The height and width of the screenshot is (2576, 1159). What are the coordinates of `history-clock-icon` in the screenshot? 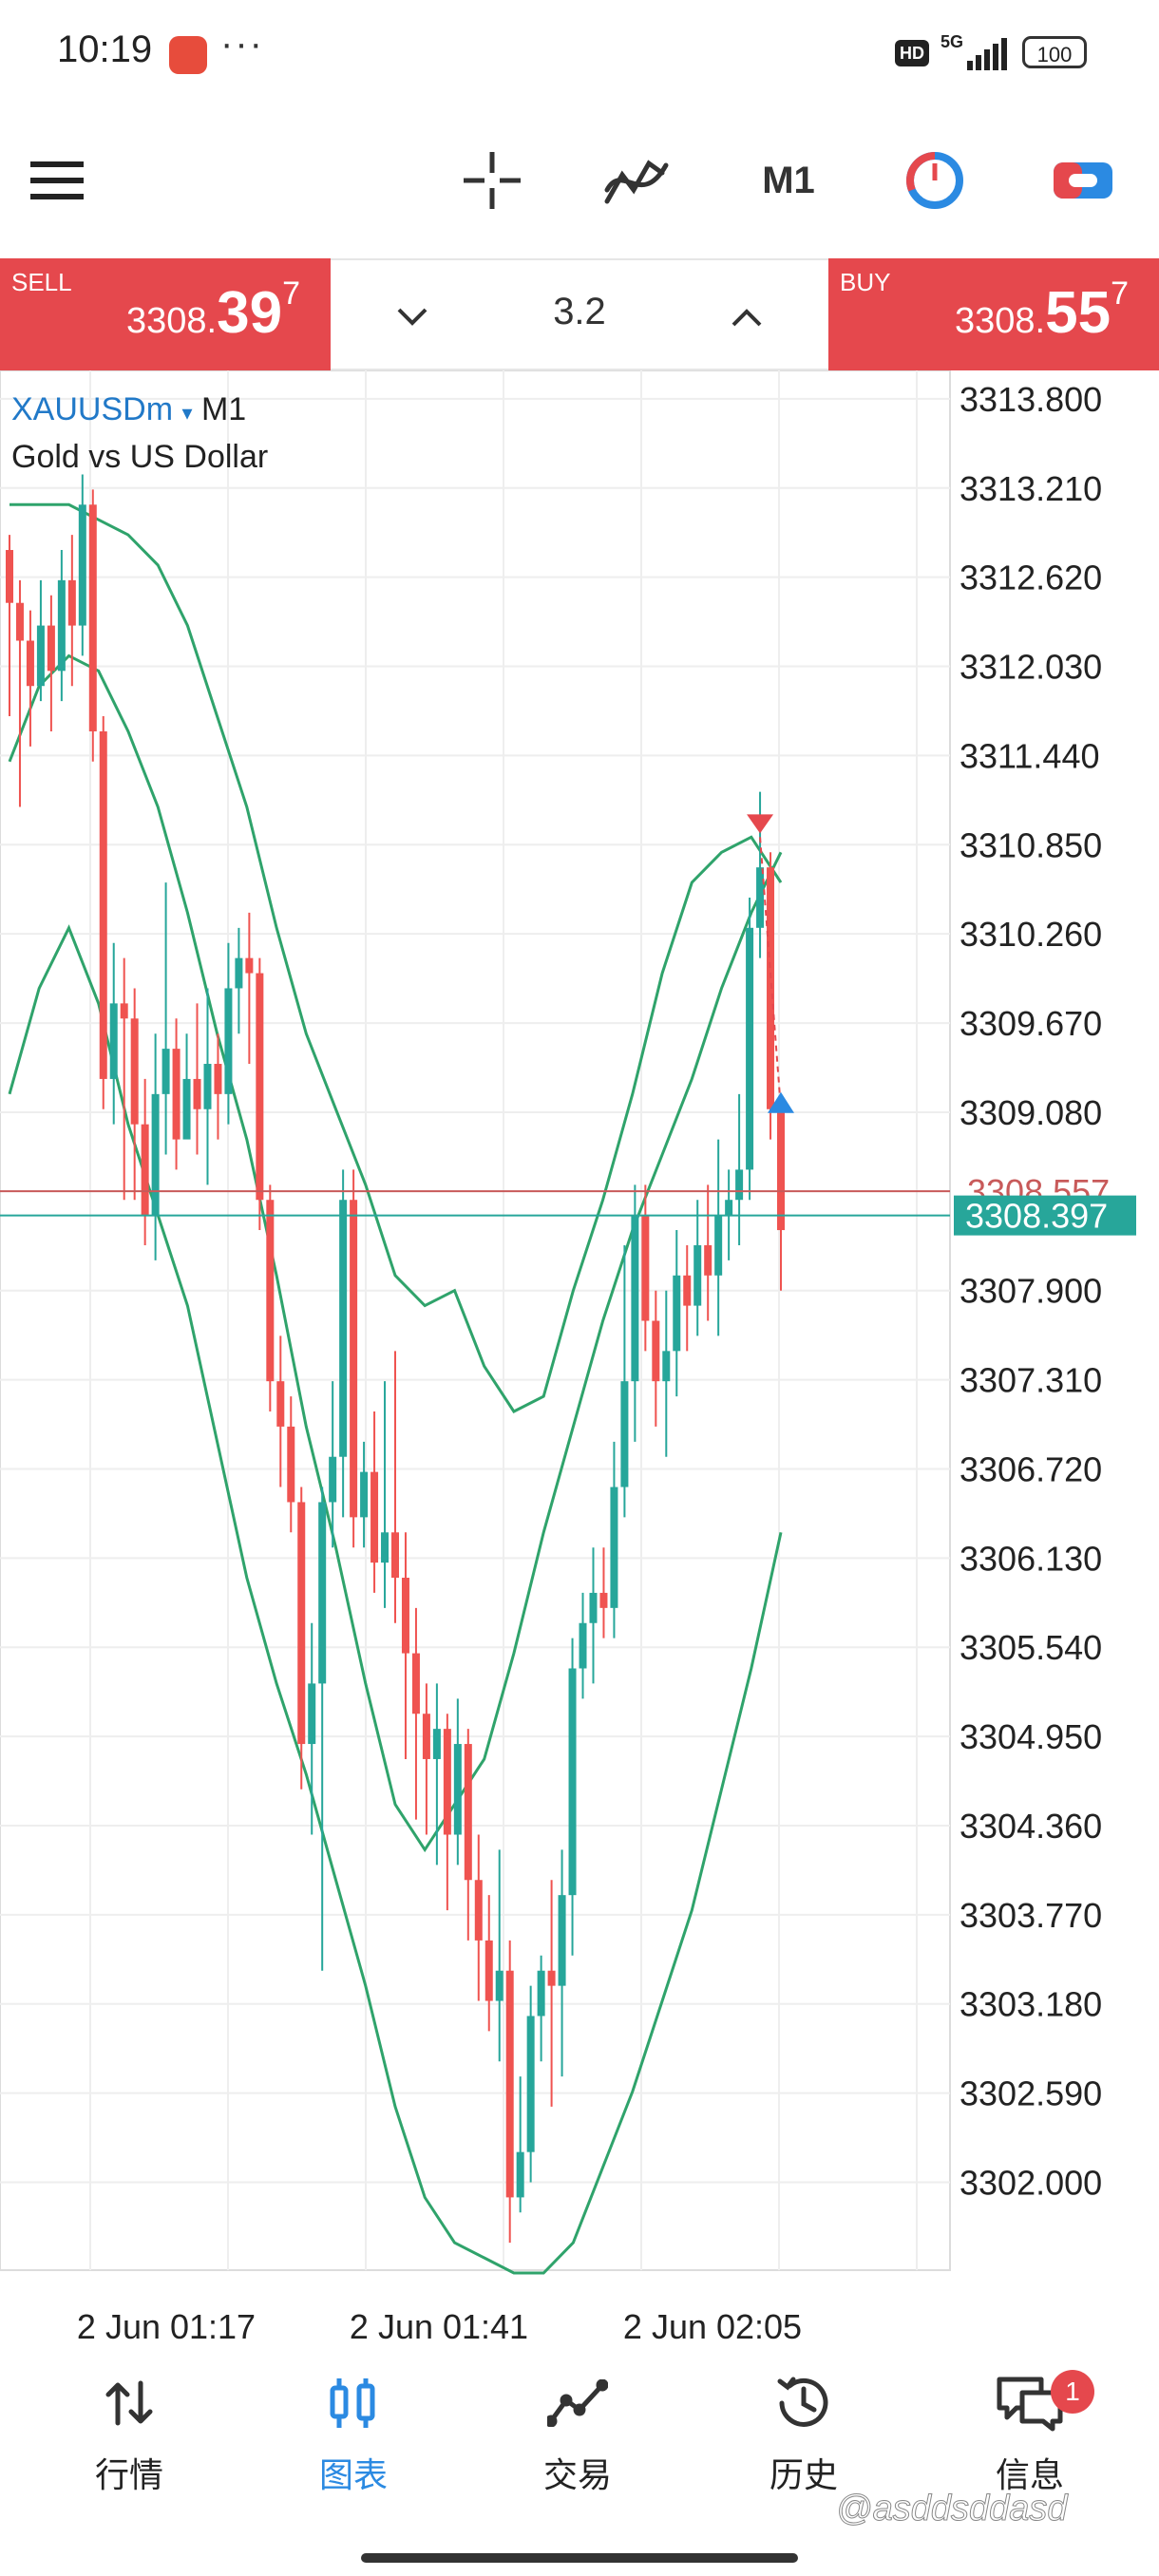 It's located at (802, 2402).